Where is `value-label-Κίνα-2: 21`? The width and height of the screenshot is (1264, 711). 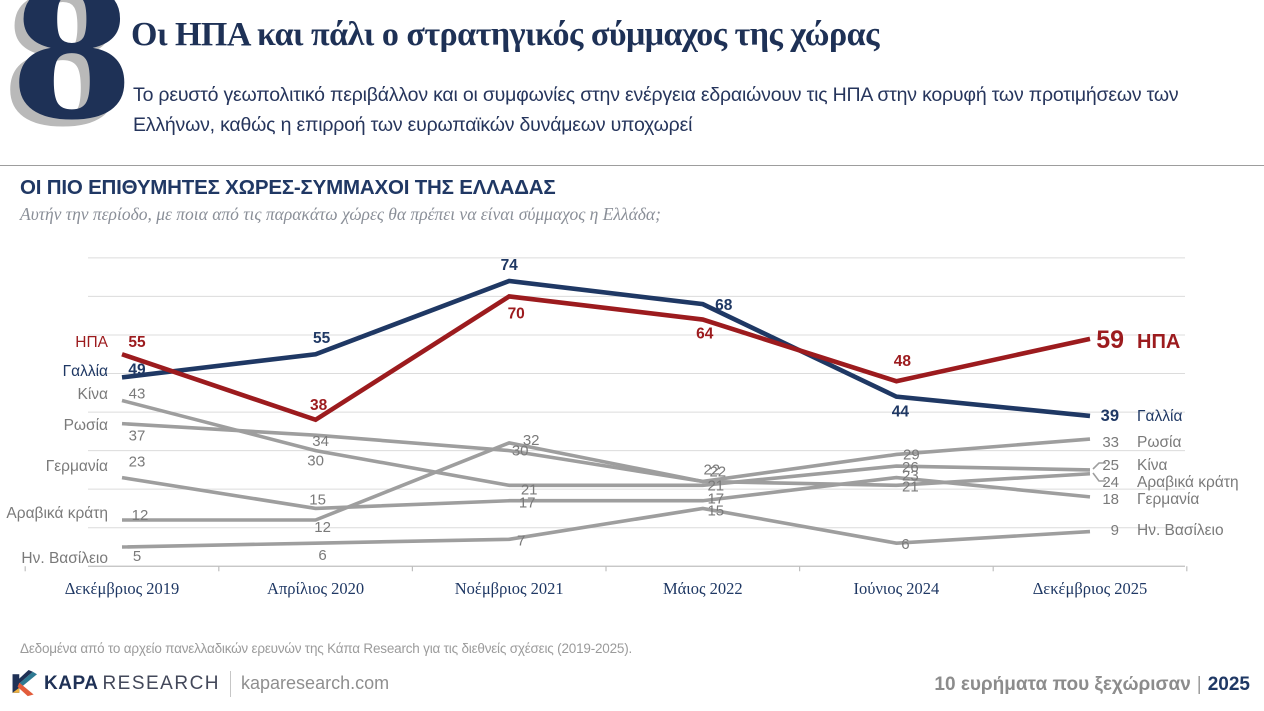 value-label-Κίνα-2: 21 is located at coordinates (529, 489).